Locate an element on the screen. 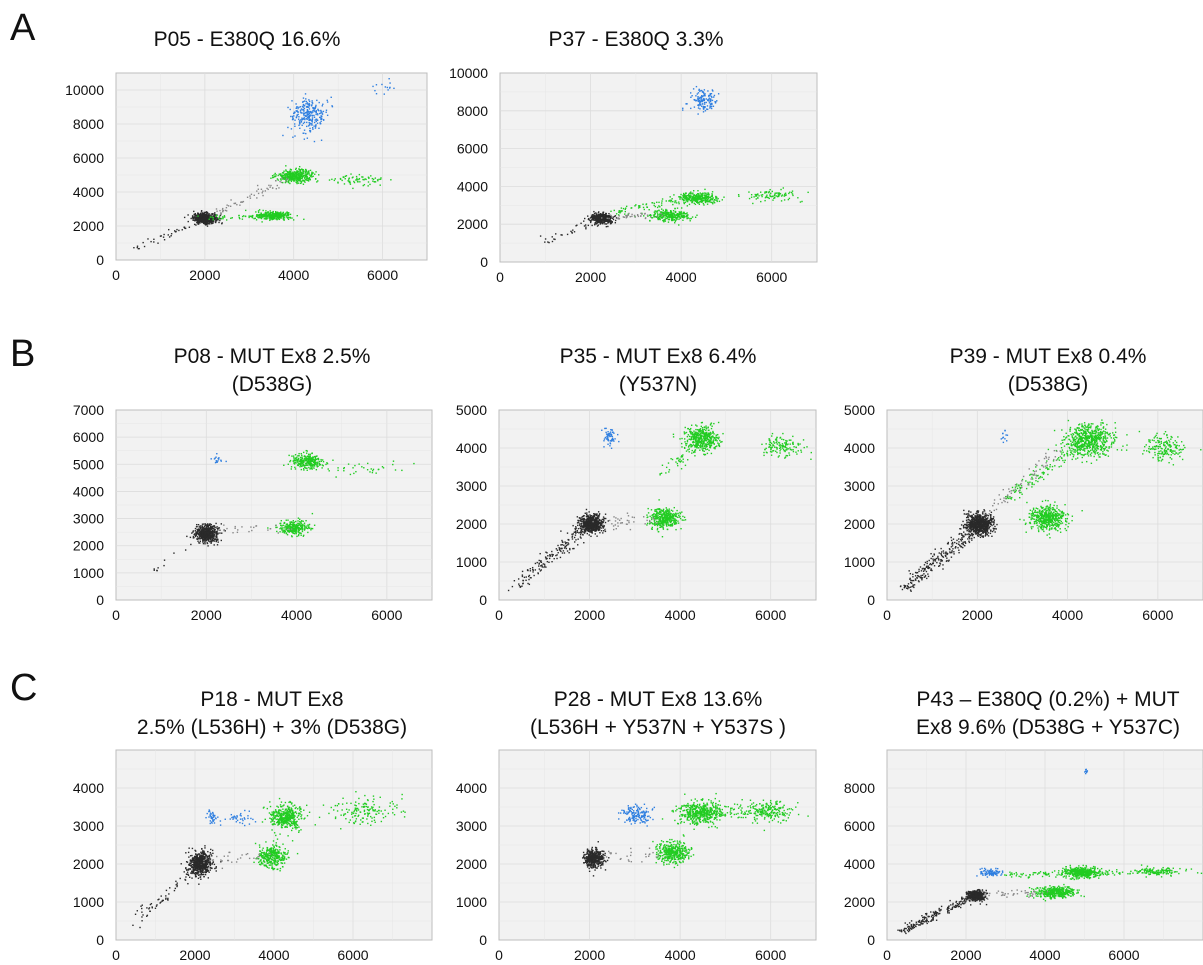 This screenshot has width=1203, height=965. y-tick-label: 10000 is located at coordinates (84, 90).